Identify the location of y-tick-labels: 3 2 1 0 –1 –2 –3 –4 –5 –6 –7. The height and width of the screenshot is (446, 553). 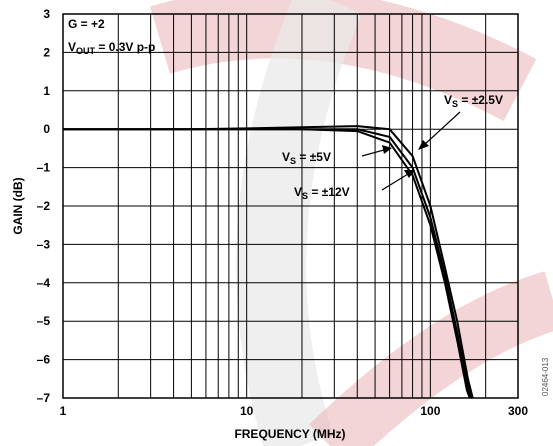
(44, 206).